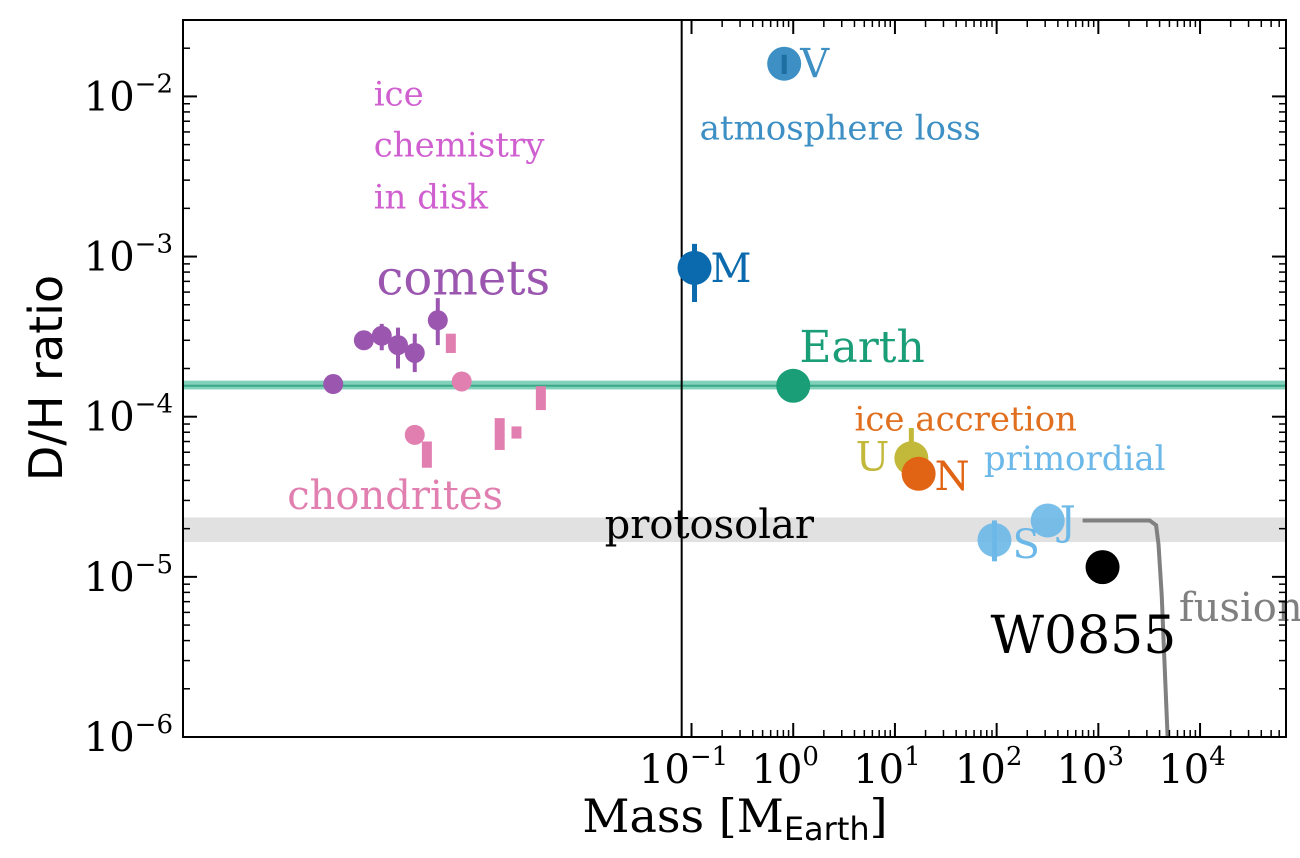 This screenshot has height=858, width=1300. What do you see at coordinates (399, 94) in the screenshot?
I see `annotation-ice-chemistry-1: ice` at bounding box center [399, 94].